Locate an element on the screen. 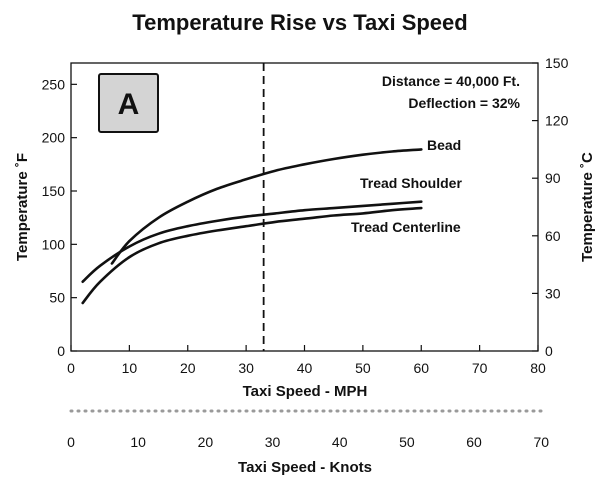 The image size is (600, 492). knots-tick-label: 70 is located at coordinates (541, 442).